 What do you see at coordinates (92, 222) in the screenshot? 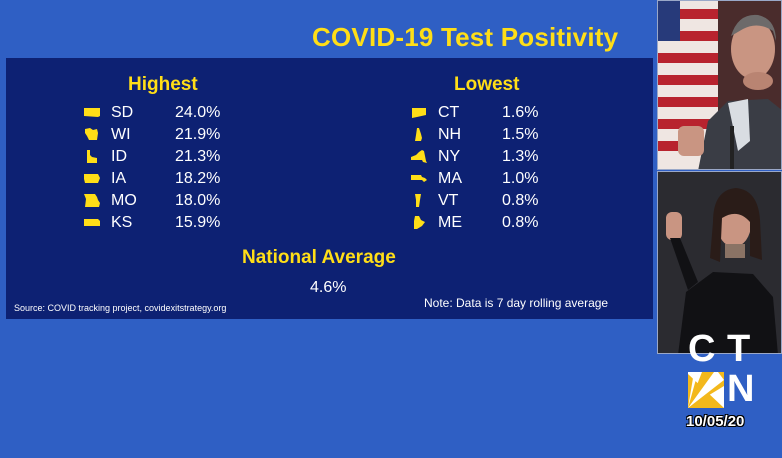
I see `kansas-icon` at bounding box center [92, 222].